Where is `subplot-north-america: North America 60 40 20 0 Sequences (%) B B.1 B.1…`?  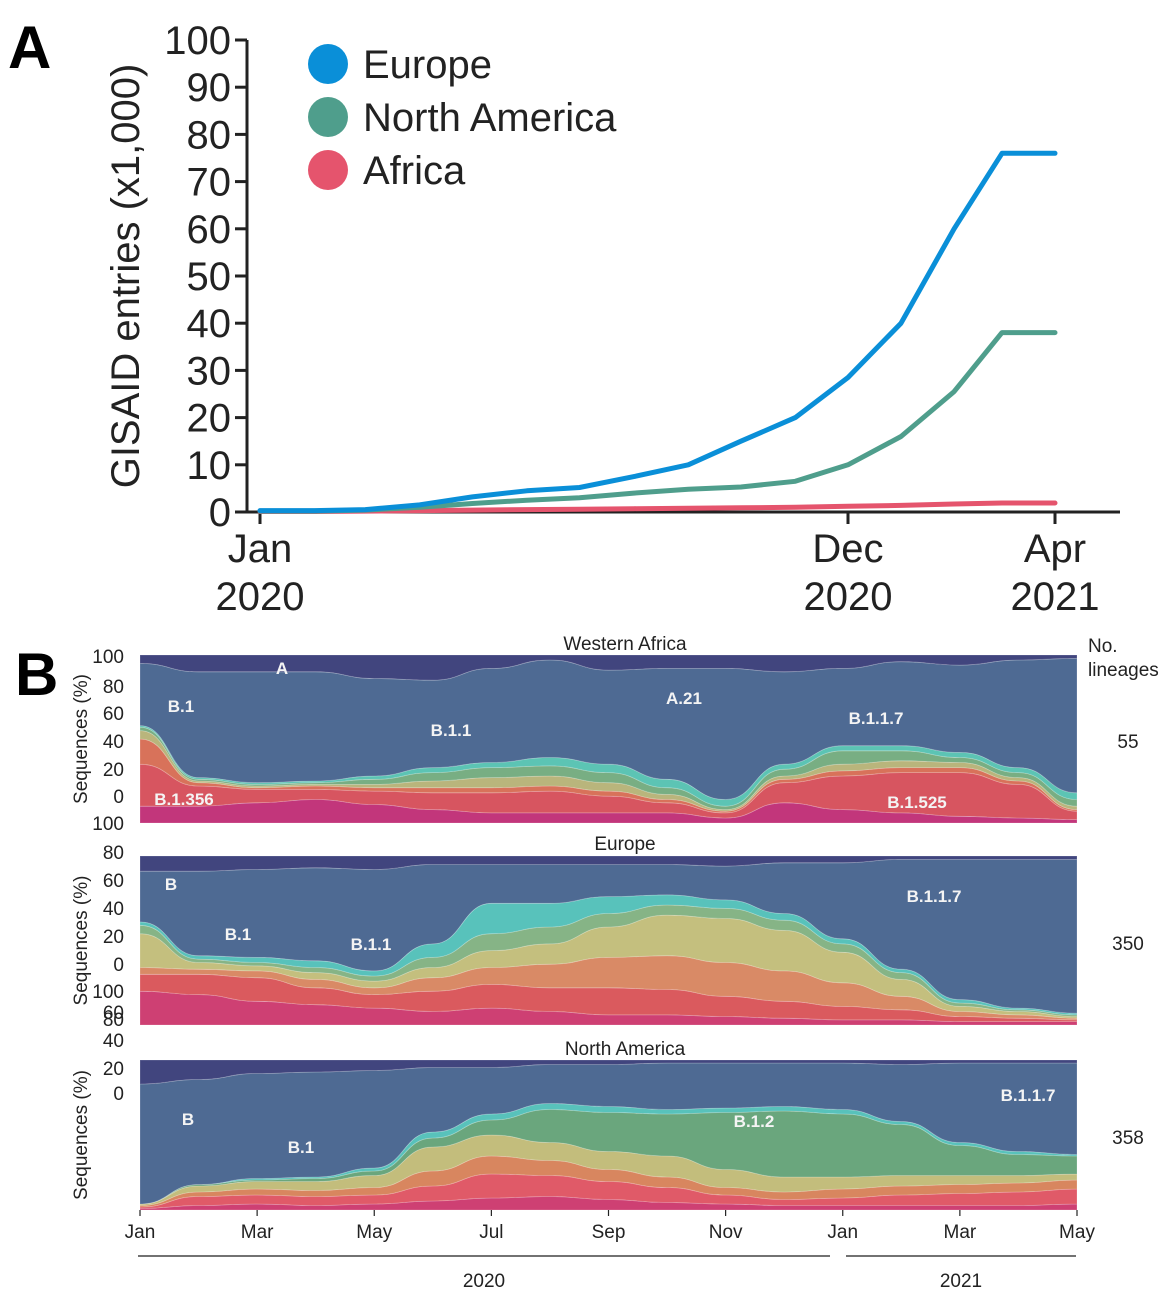
subplot-north-america: North America 60 40 20 0 Sequences (%) B B.1 B.1… is located at coordinates (607, 1107).